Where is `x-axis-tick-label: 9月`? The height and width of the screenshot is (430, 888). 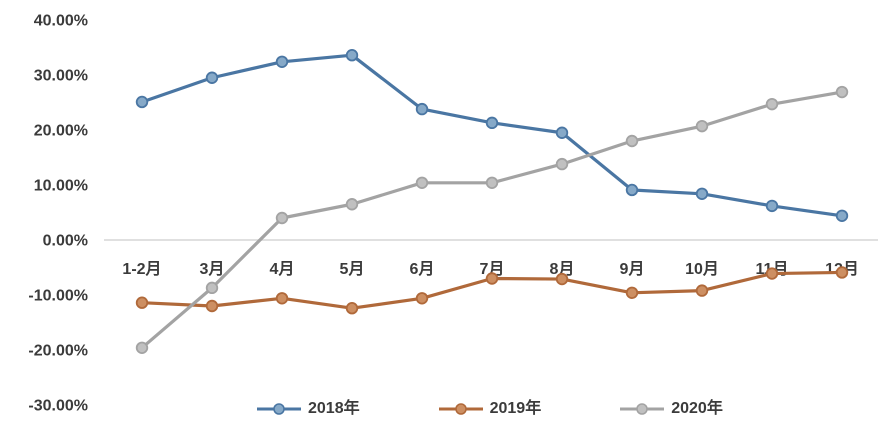 x-axis-tick-label: 9月 is located at coordinates (632, 269).